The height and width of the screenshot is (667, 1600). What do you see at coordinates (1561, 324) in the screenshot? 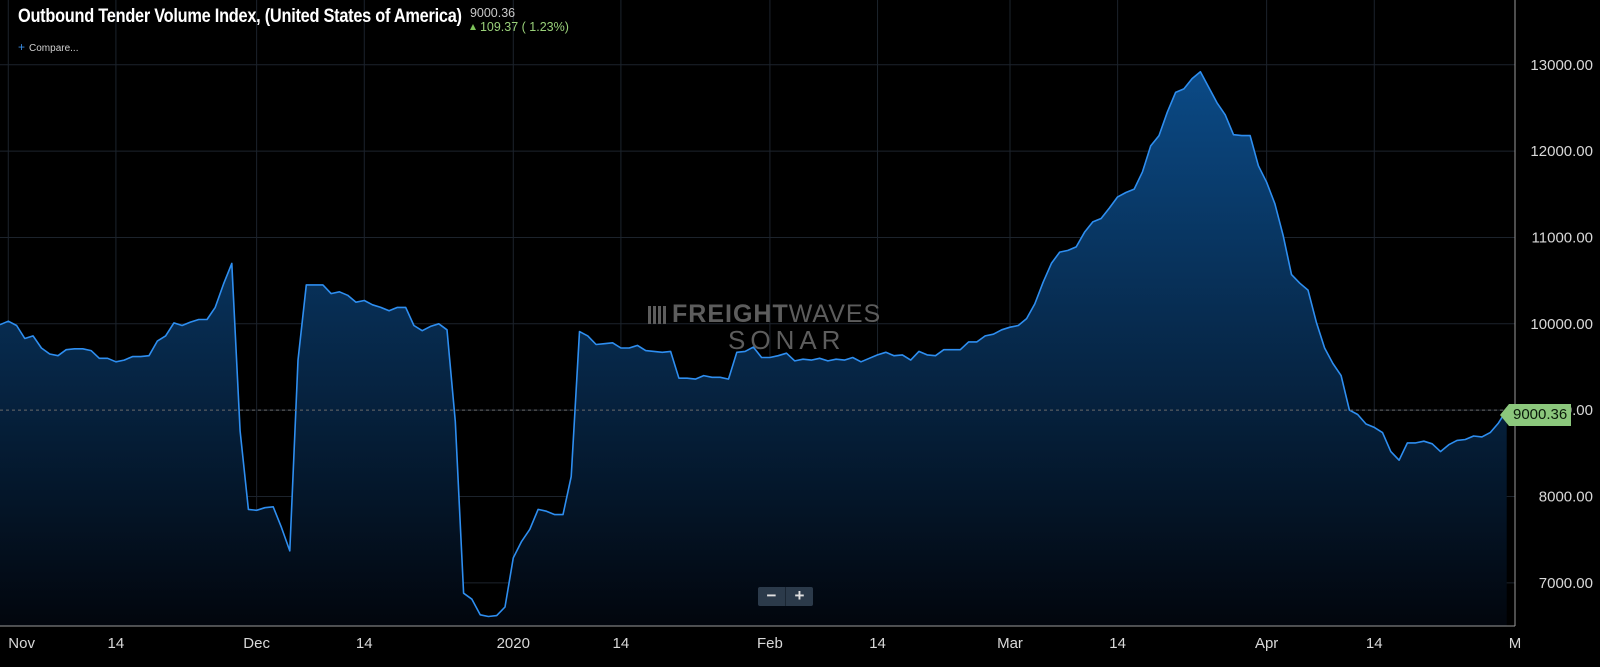
I see `y-tick-label: 10000.00` at bounding box center [1561, 324].